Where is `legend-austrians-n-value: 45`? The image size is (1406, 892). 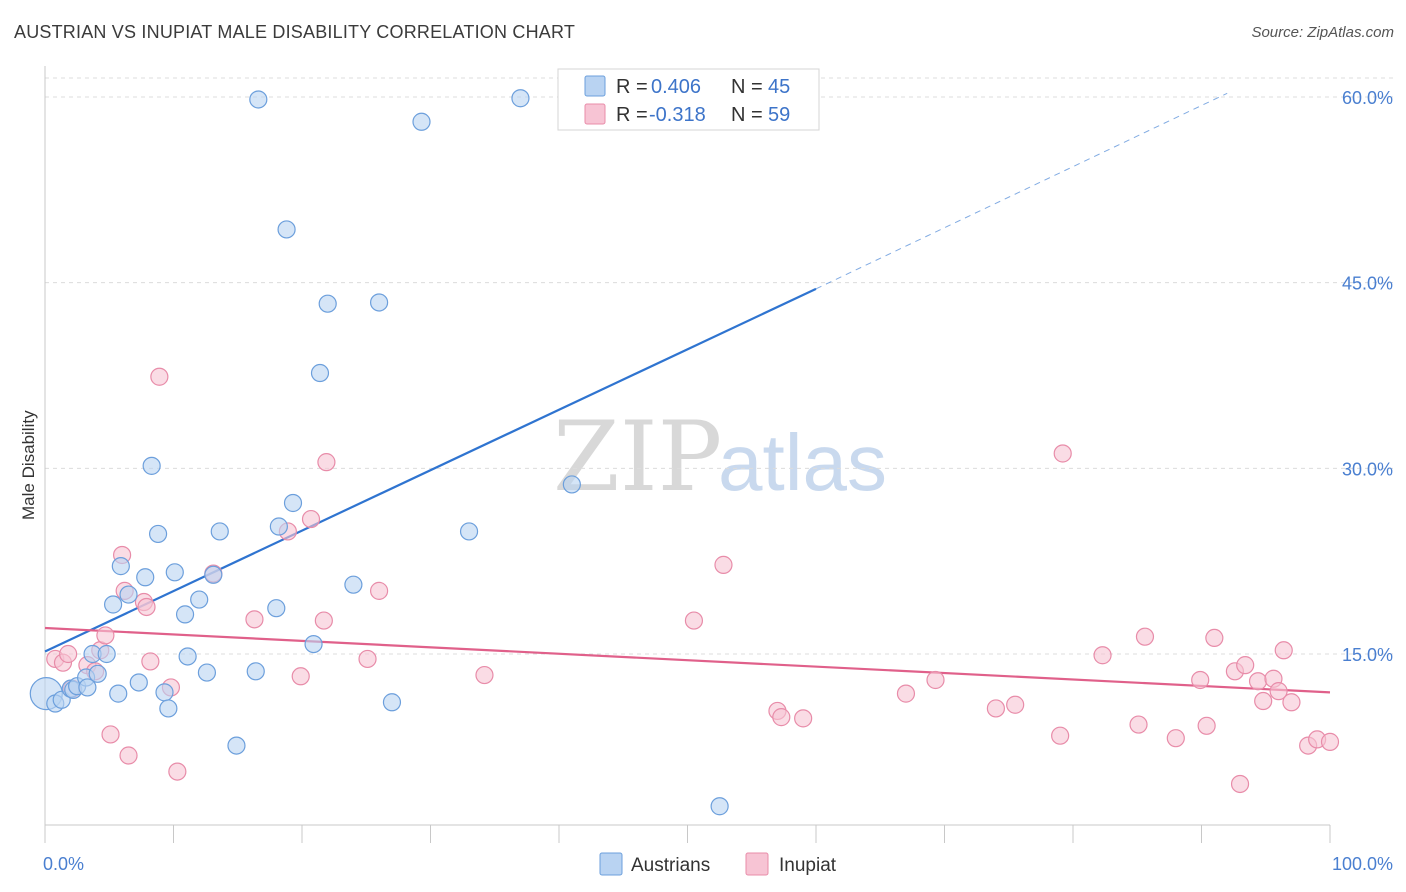
legend-austrians-n-value: 45 is located at coordinates (779, 87).